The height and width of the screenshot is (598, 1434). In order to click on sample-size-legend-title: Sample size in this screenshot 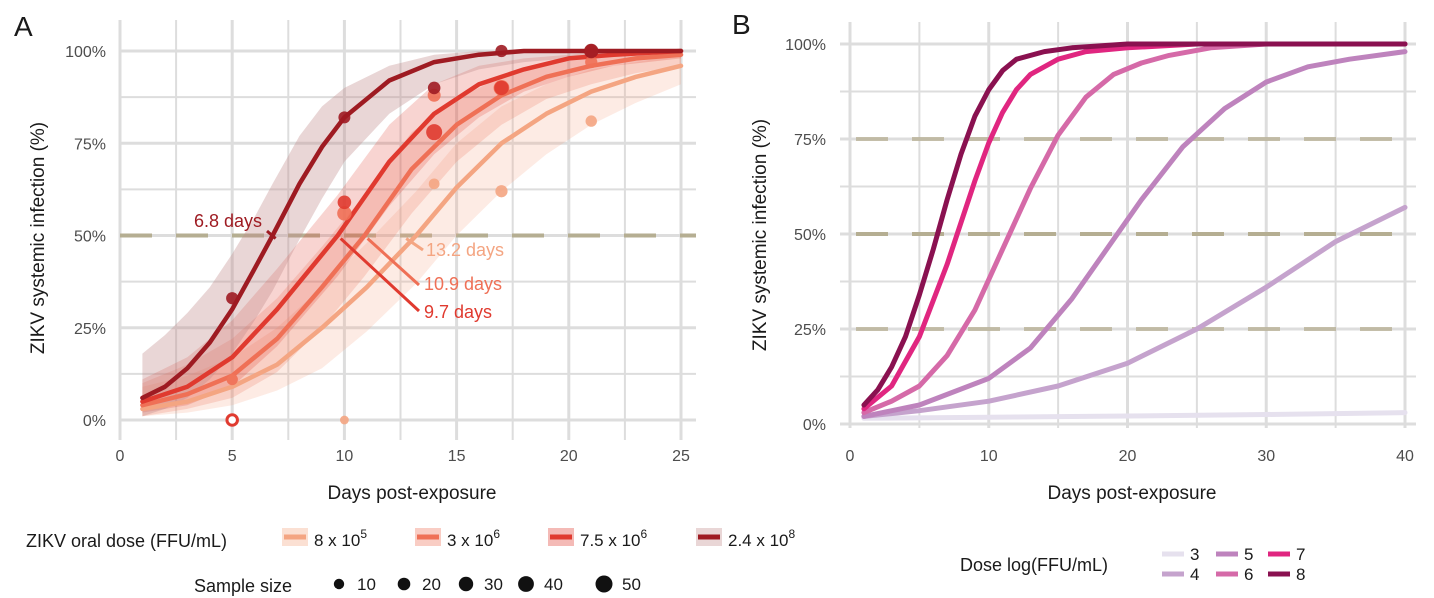, I will do `click(243, 586)`.